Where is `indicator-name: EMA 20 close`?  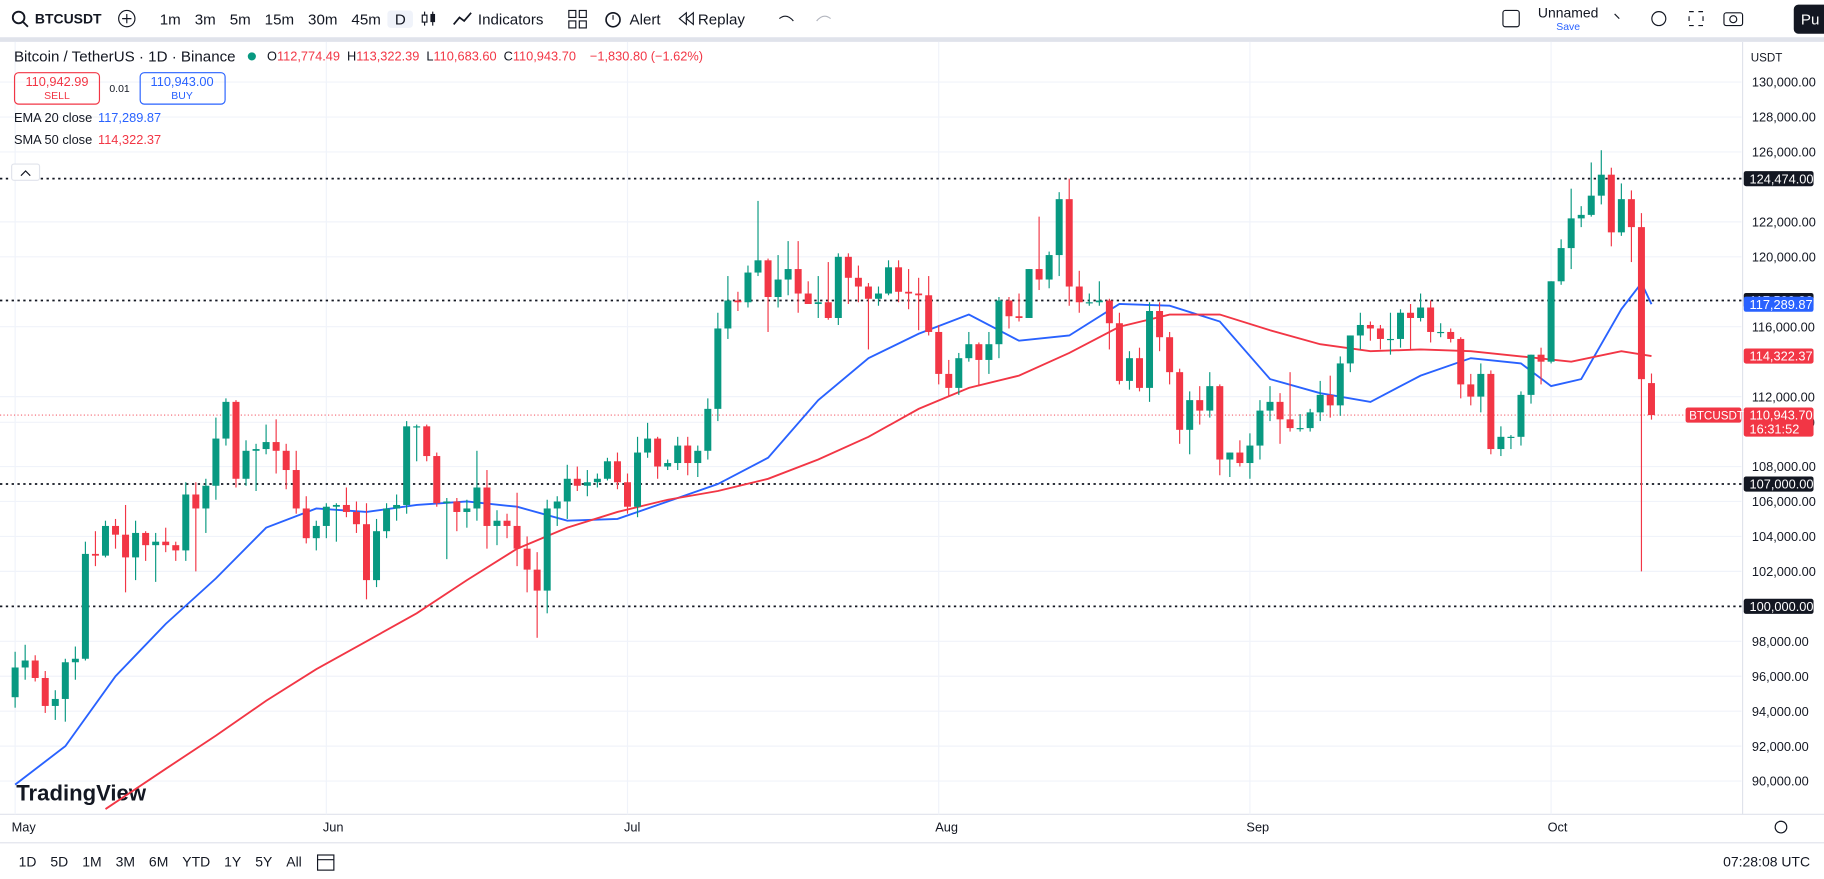 indicator-name: EMA 20 close is located at coordinates (53, 118).